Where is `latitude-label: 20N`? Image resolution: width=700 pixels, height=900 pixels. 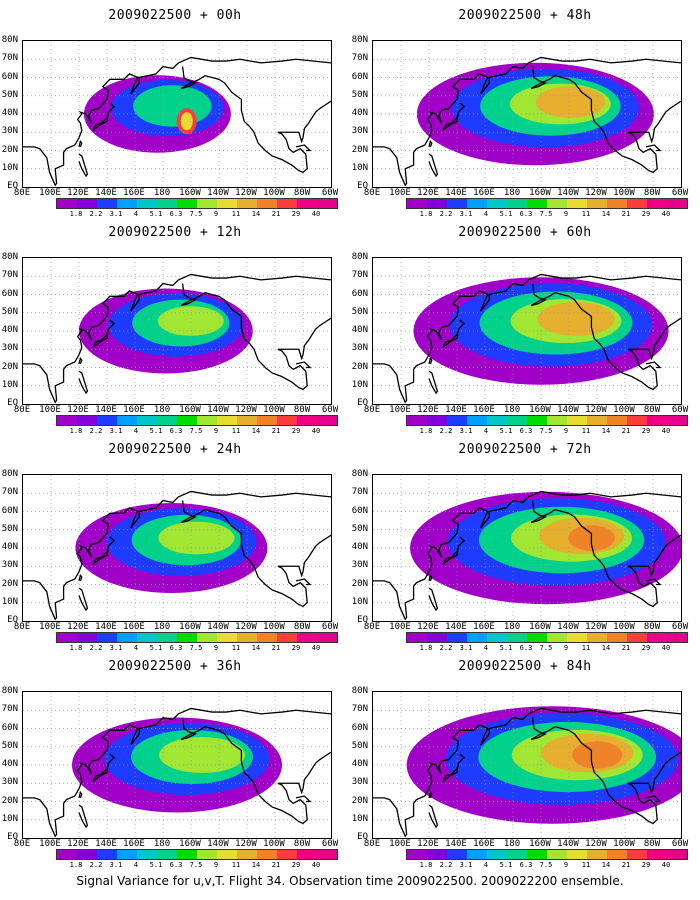
latitude-label: 20N is located at coordinates (9, 149).